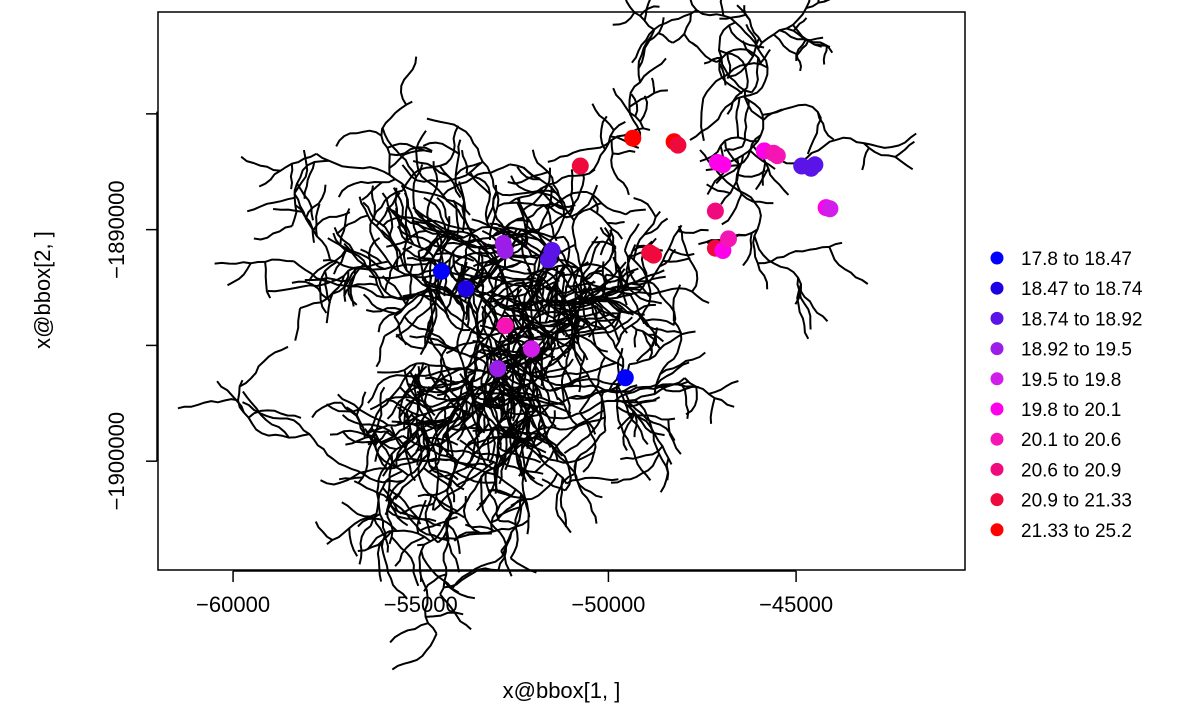  I want to click on legend-label: 21.33 to 25.2, so click(1076, 531).